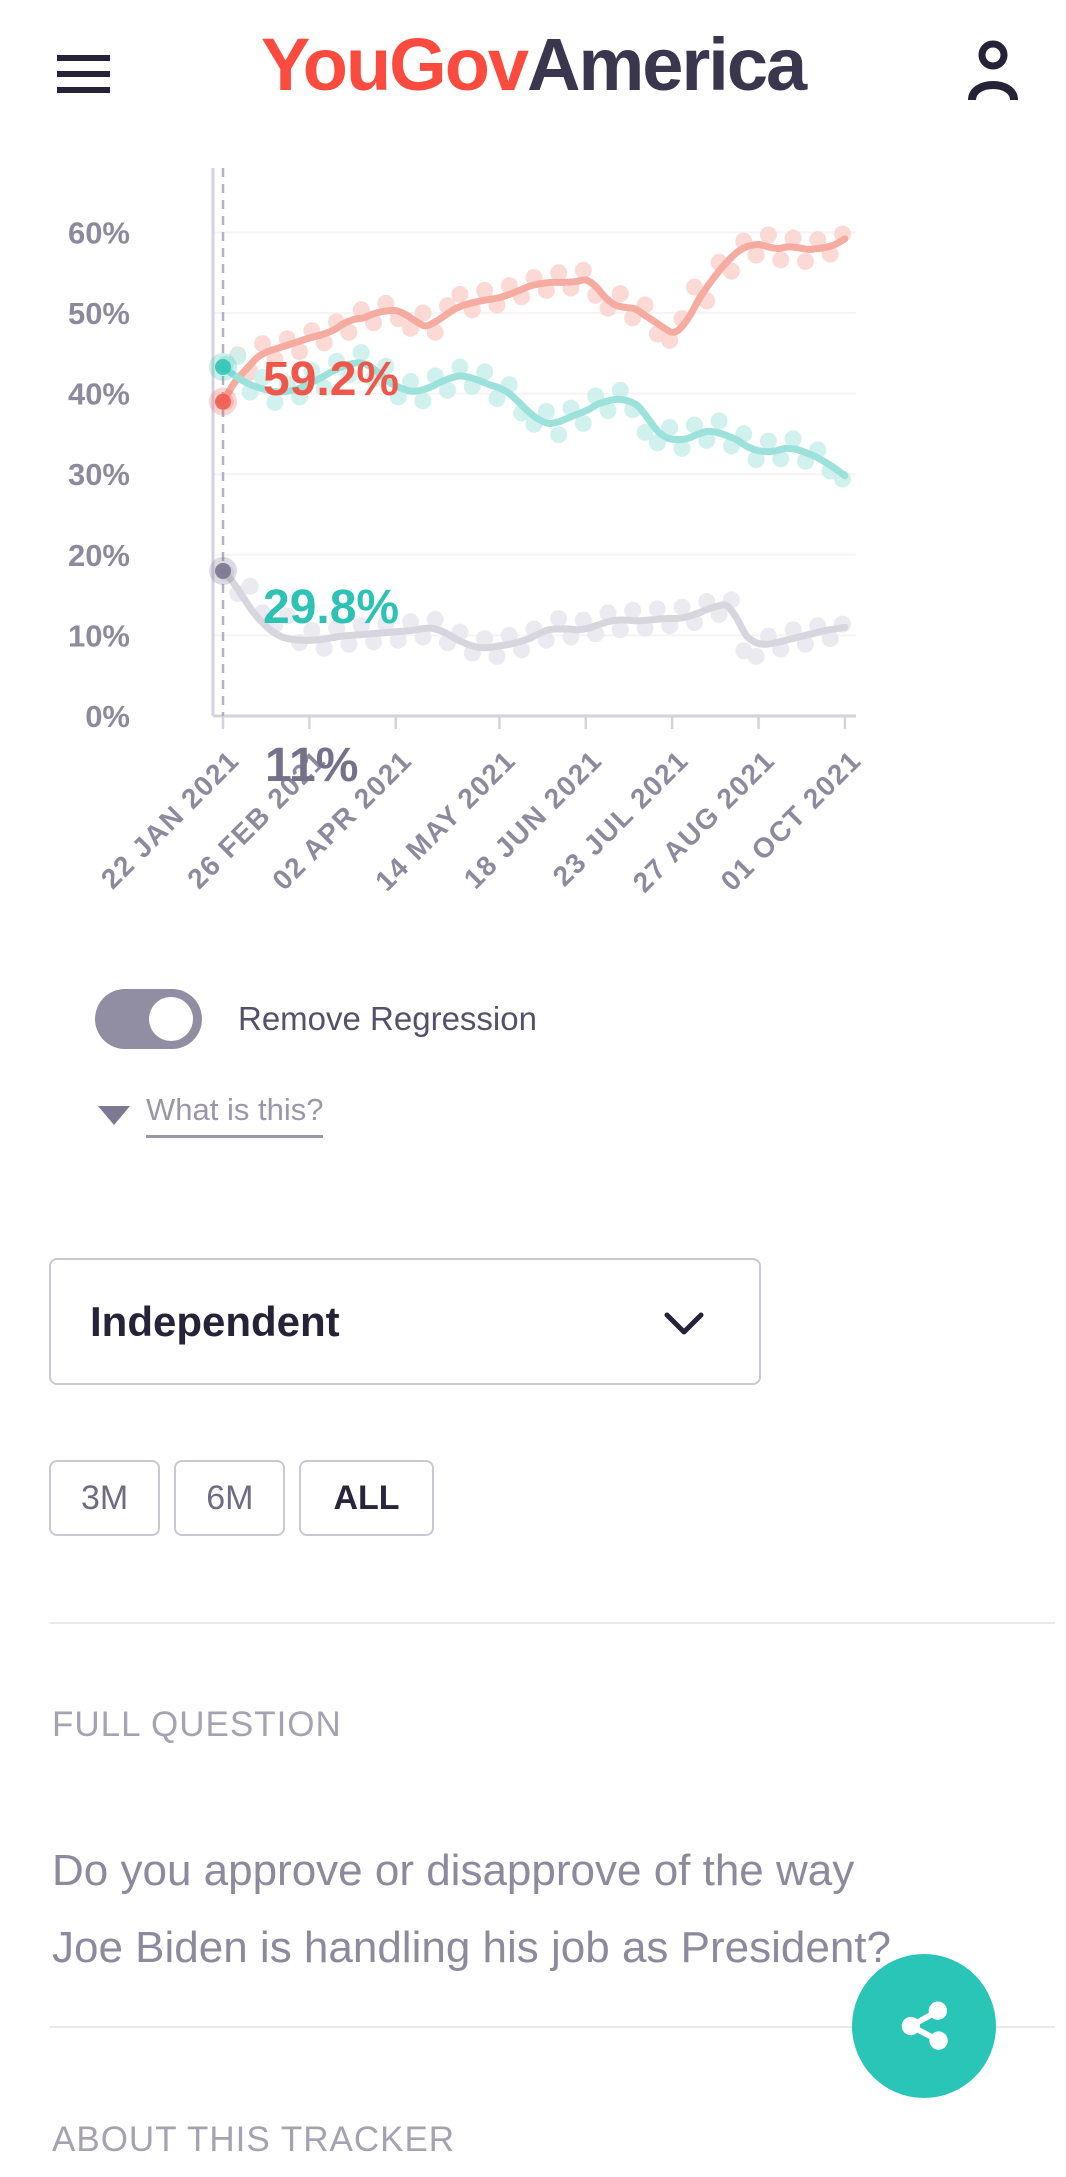 This screenshot has height=2177, width=1066. What do you see at coordinates (366, 1498) in the screenshot?
I see `range-button-all: ALL` at bounding box center [366, 1498].